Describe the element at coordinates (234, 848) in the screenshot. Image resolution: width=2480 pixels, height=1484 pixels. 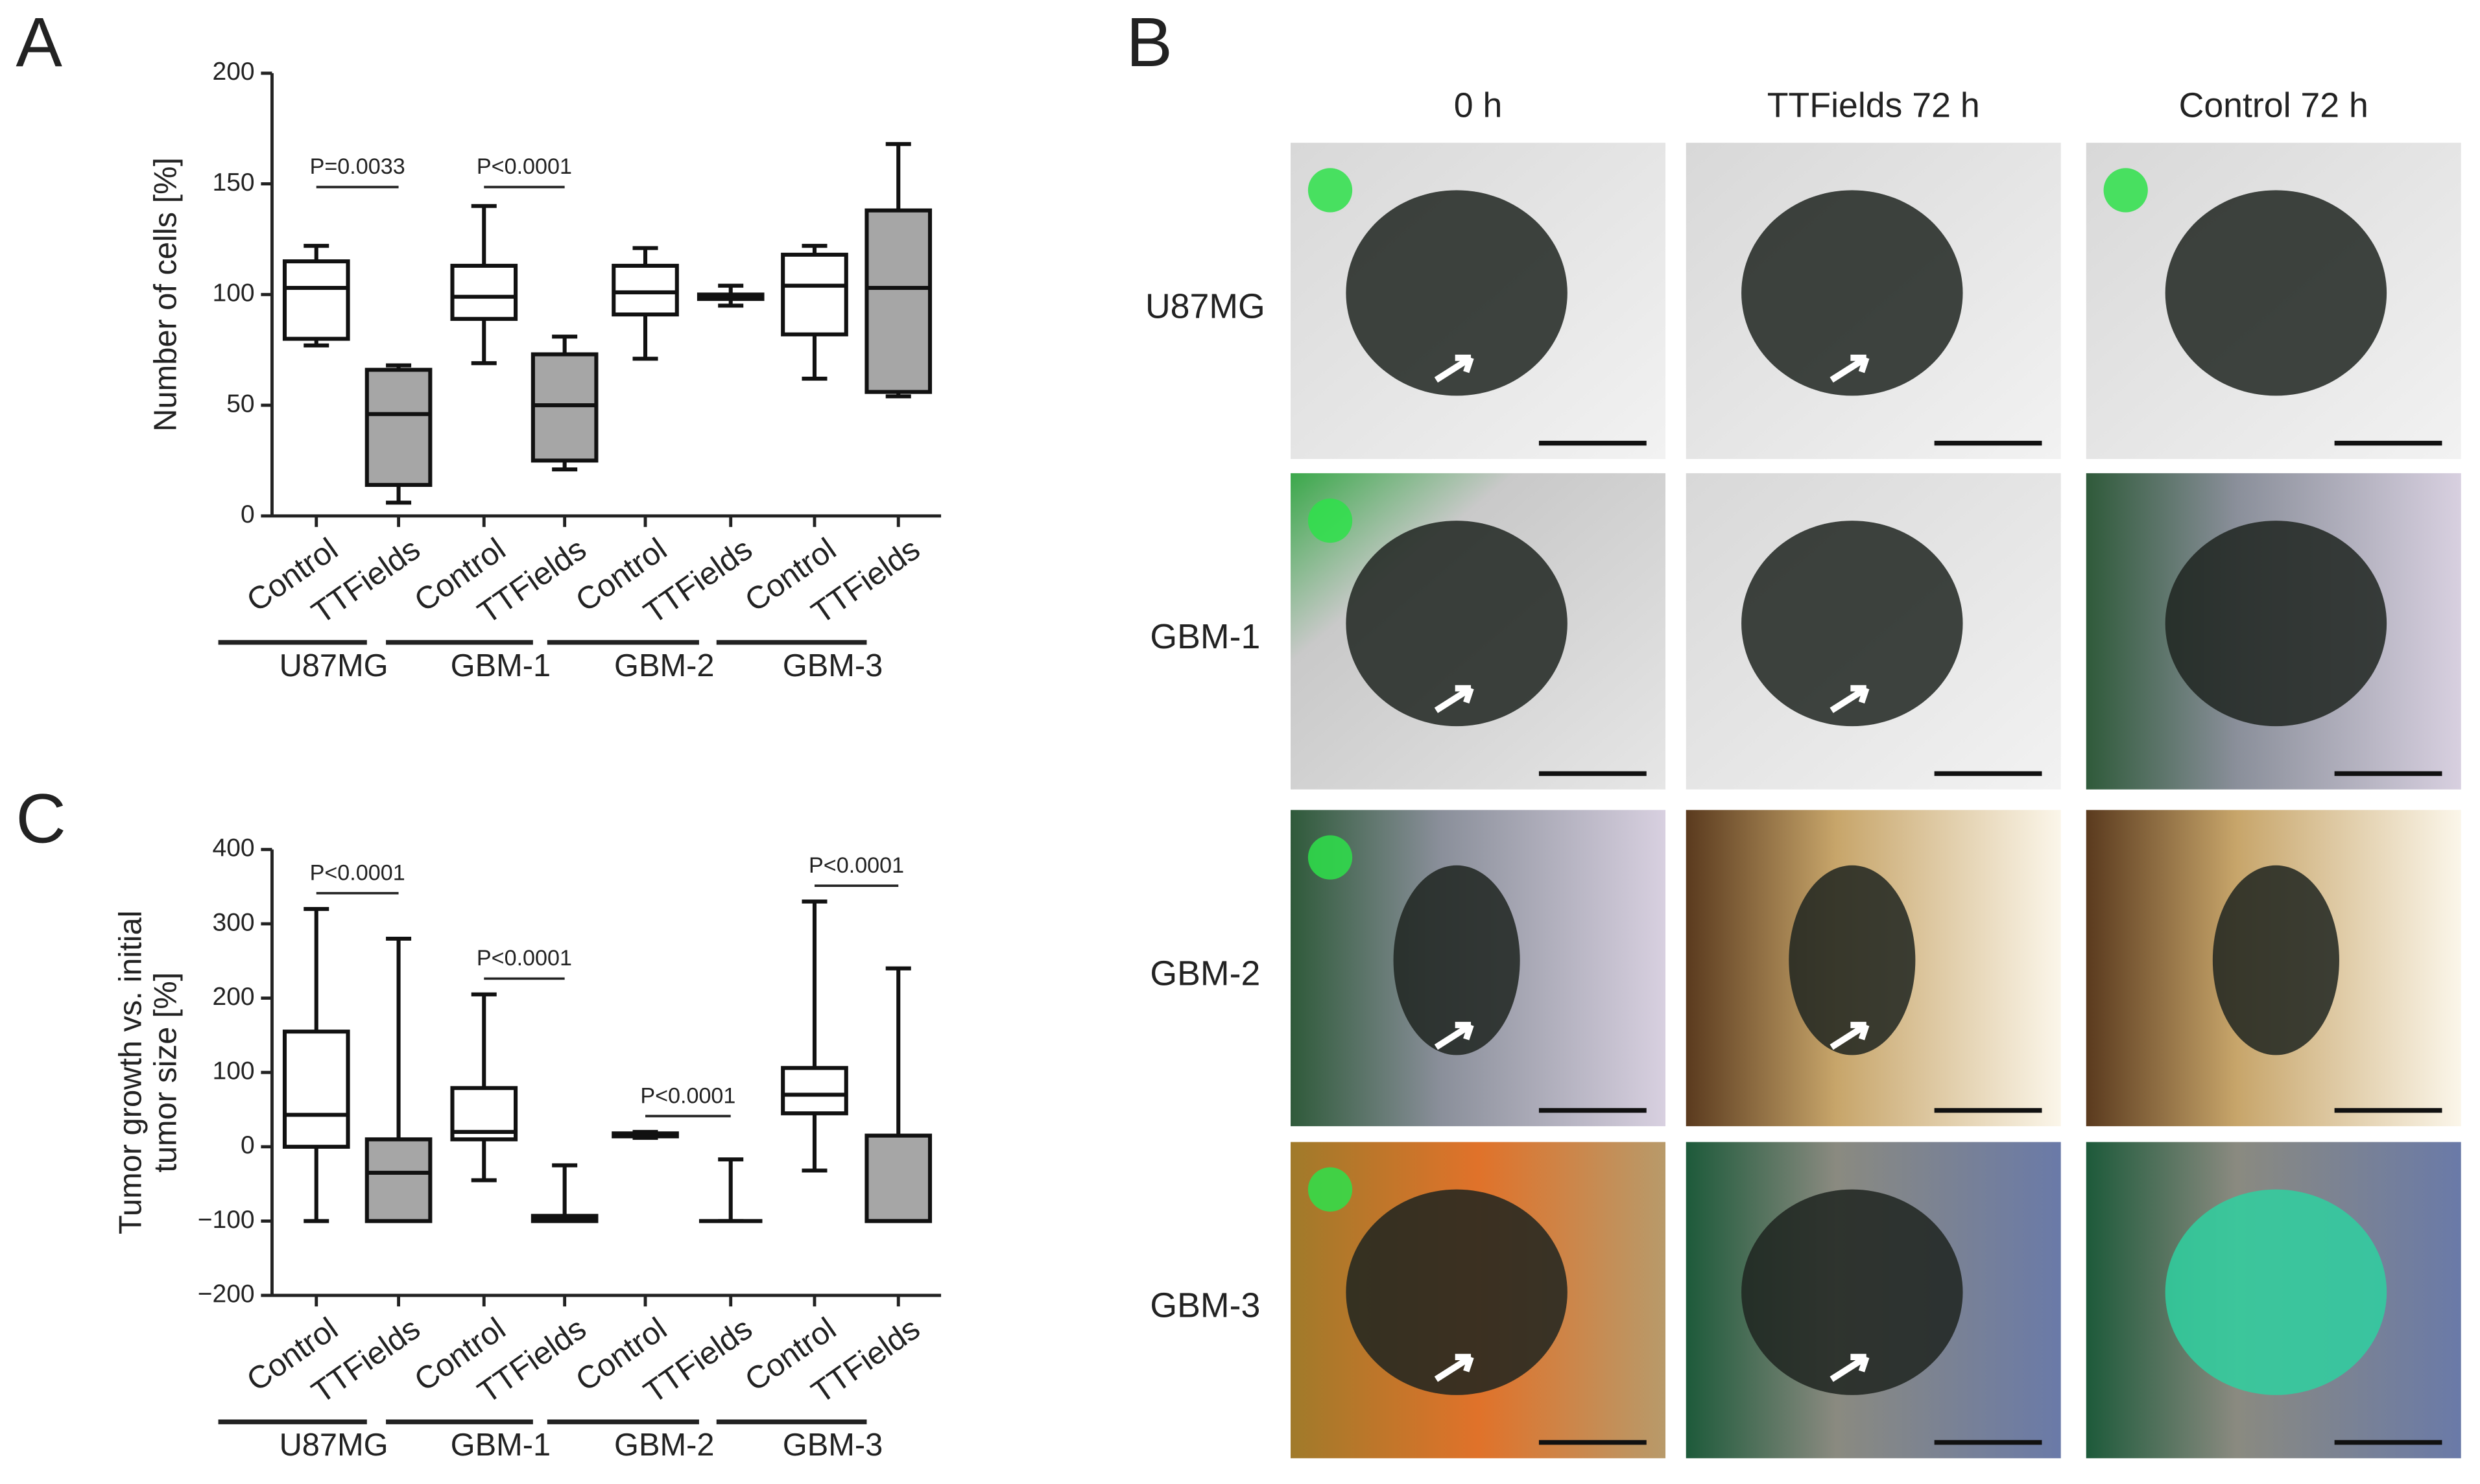
I see `y-tick-label: 400` at that location.